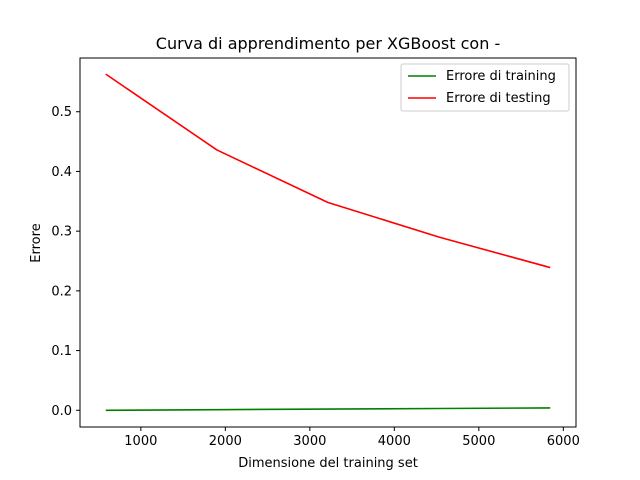  Describe the element at coordinates (478, 441) in the screenshot. I see `x-tick-label: 5000` at that location.